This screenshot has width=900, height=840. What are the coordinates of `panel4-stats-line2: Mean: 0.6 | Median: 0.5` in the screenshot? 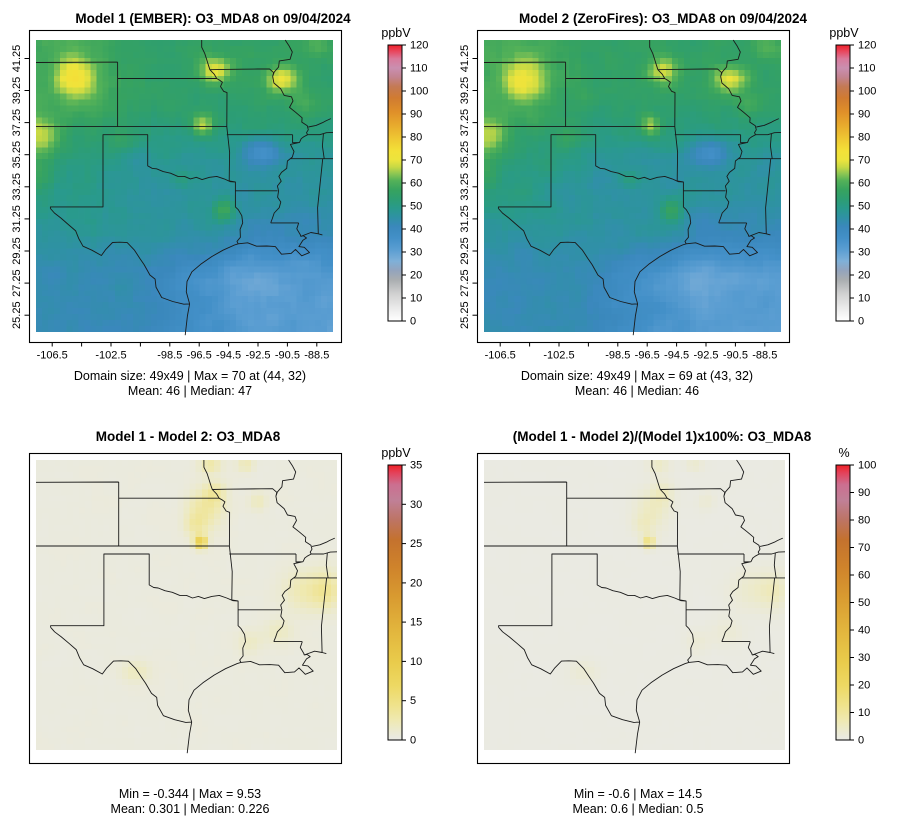 It's located at (638, 809).